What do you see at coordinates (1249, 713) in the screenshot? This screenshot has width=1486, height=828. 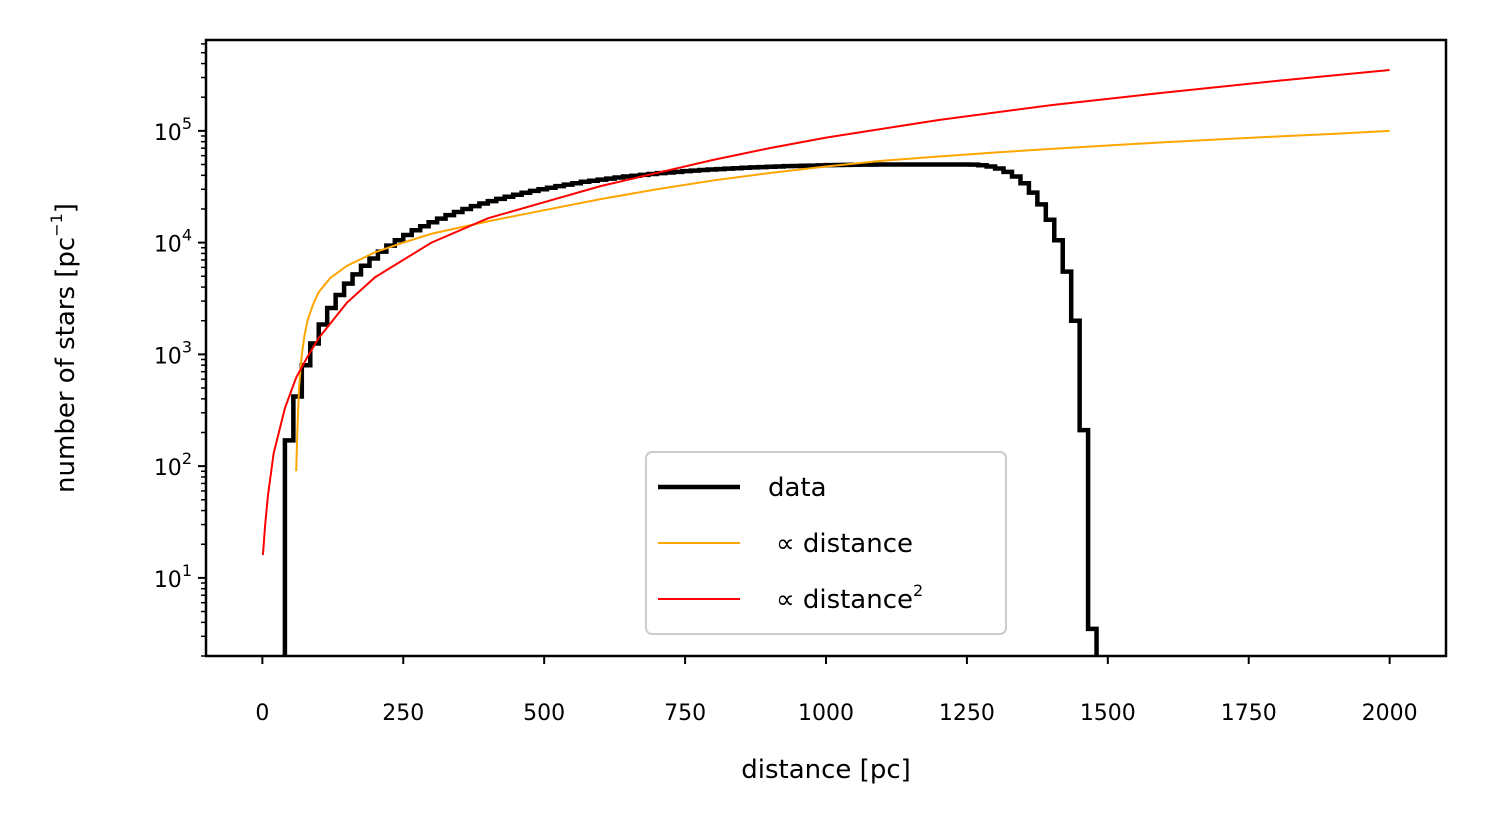 I see `x-tick-label: 1750` at bounding box center [1249, 713].